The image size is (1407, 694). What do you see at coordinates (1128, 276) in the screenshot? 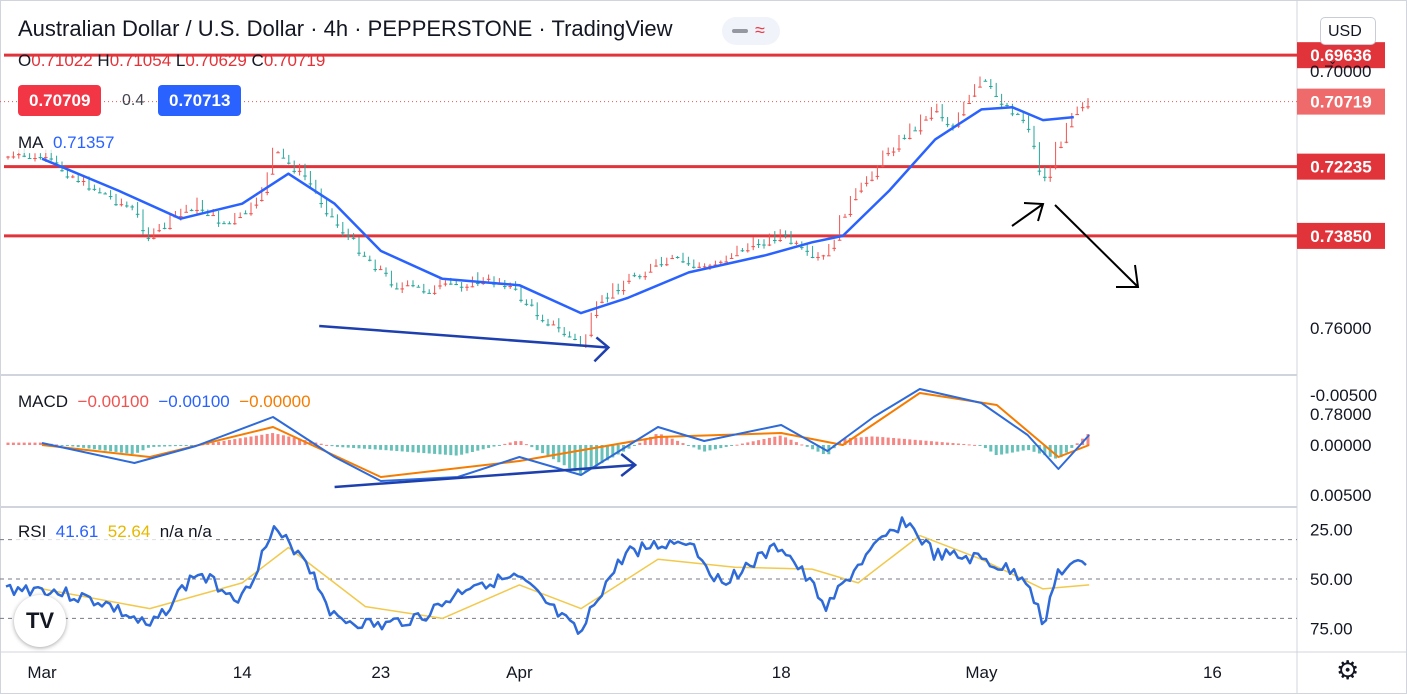
I see `projection-arrowhead` at bounding box center [1128, 276].